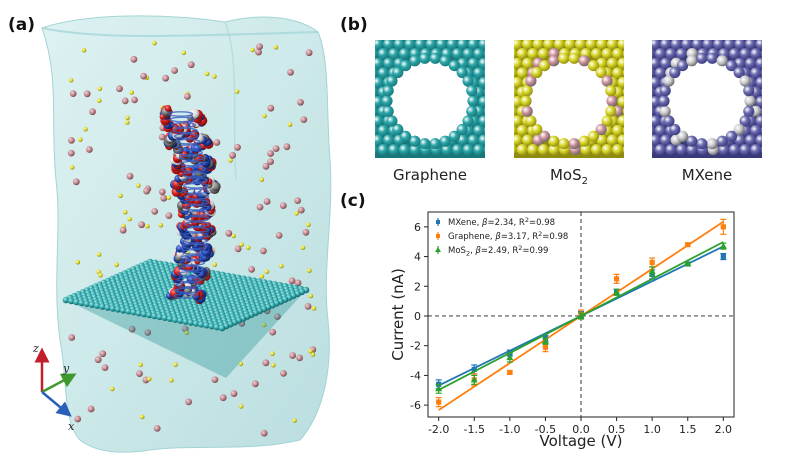 This screenshot has height=459, width=794. What do you see at coordinates (569, 176) in the screenshot?
I see `pore-label-mos: MoS2` at bounding box center [569, 176].